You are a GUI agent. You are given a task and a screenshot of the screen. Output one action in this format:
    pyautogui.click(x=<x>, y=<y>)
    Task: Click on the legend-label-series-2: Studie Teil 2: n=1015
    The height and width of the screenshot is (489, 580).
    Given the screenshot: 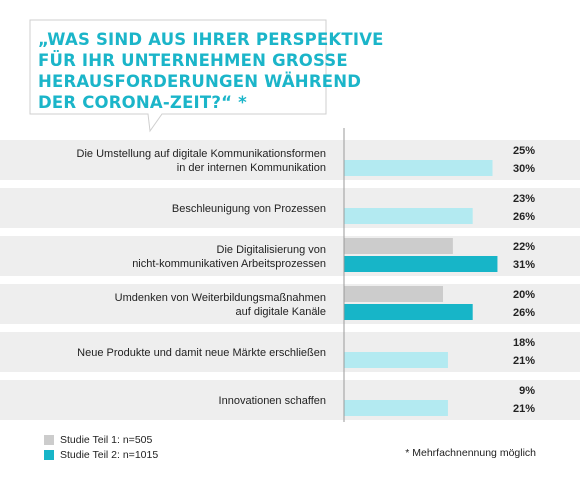 What is the action you would take?
    pyautogui.click(x=109, y=455)
    